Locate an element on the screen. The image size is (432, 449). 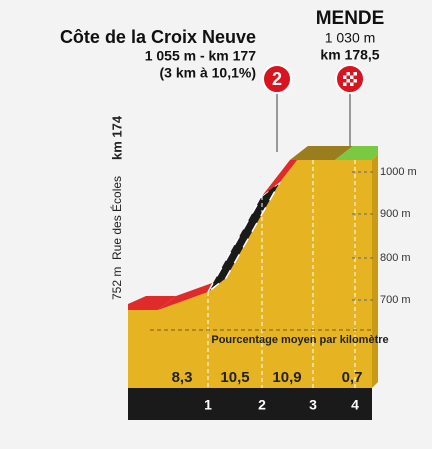
road-green is located at coordinates (356, 153).